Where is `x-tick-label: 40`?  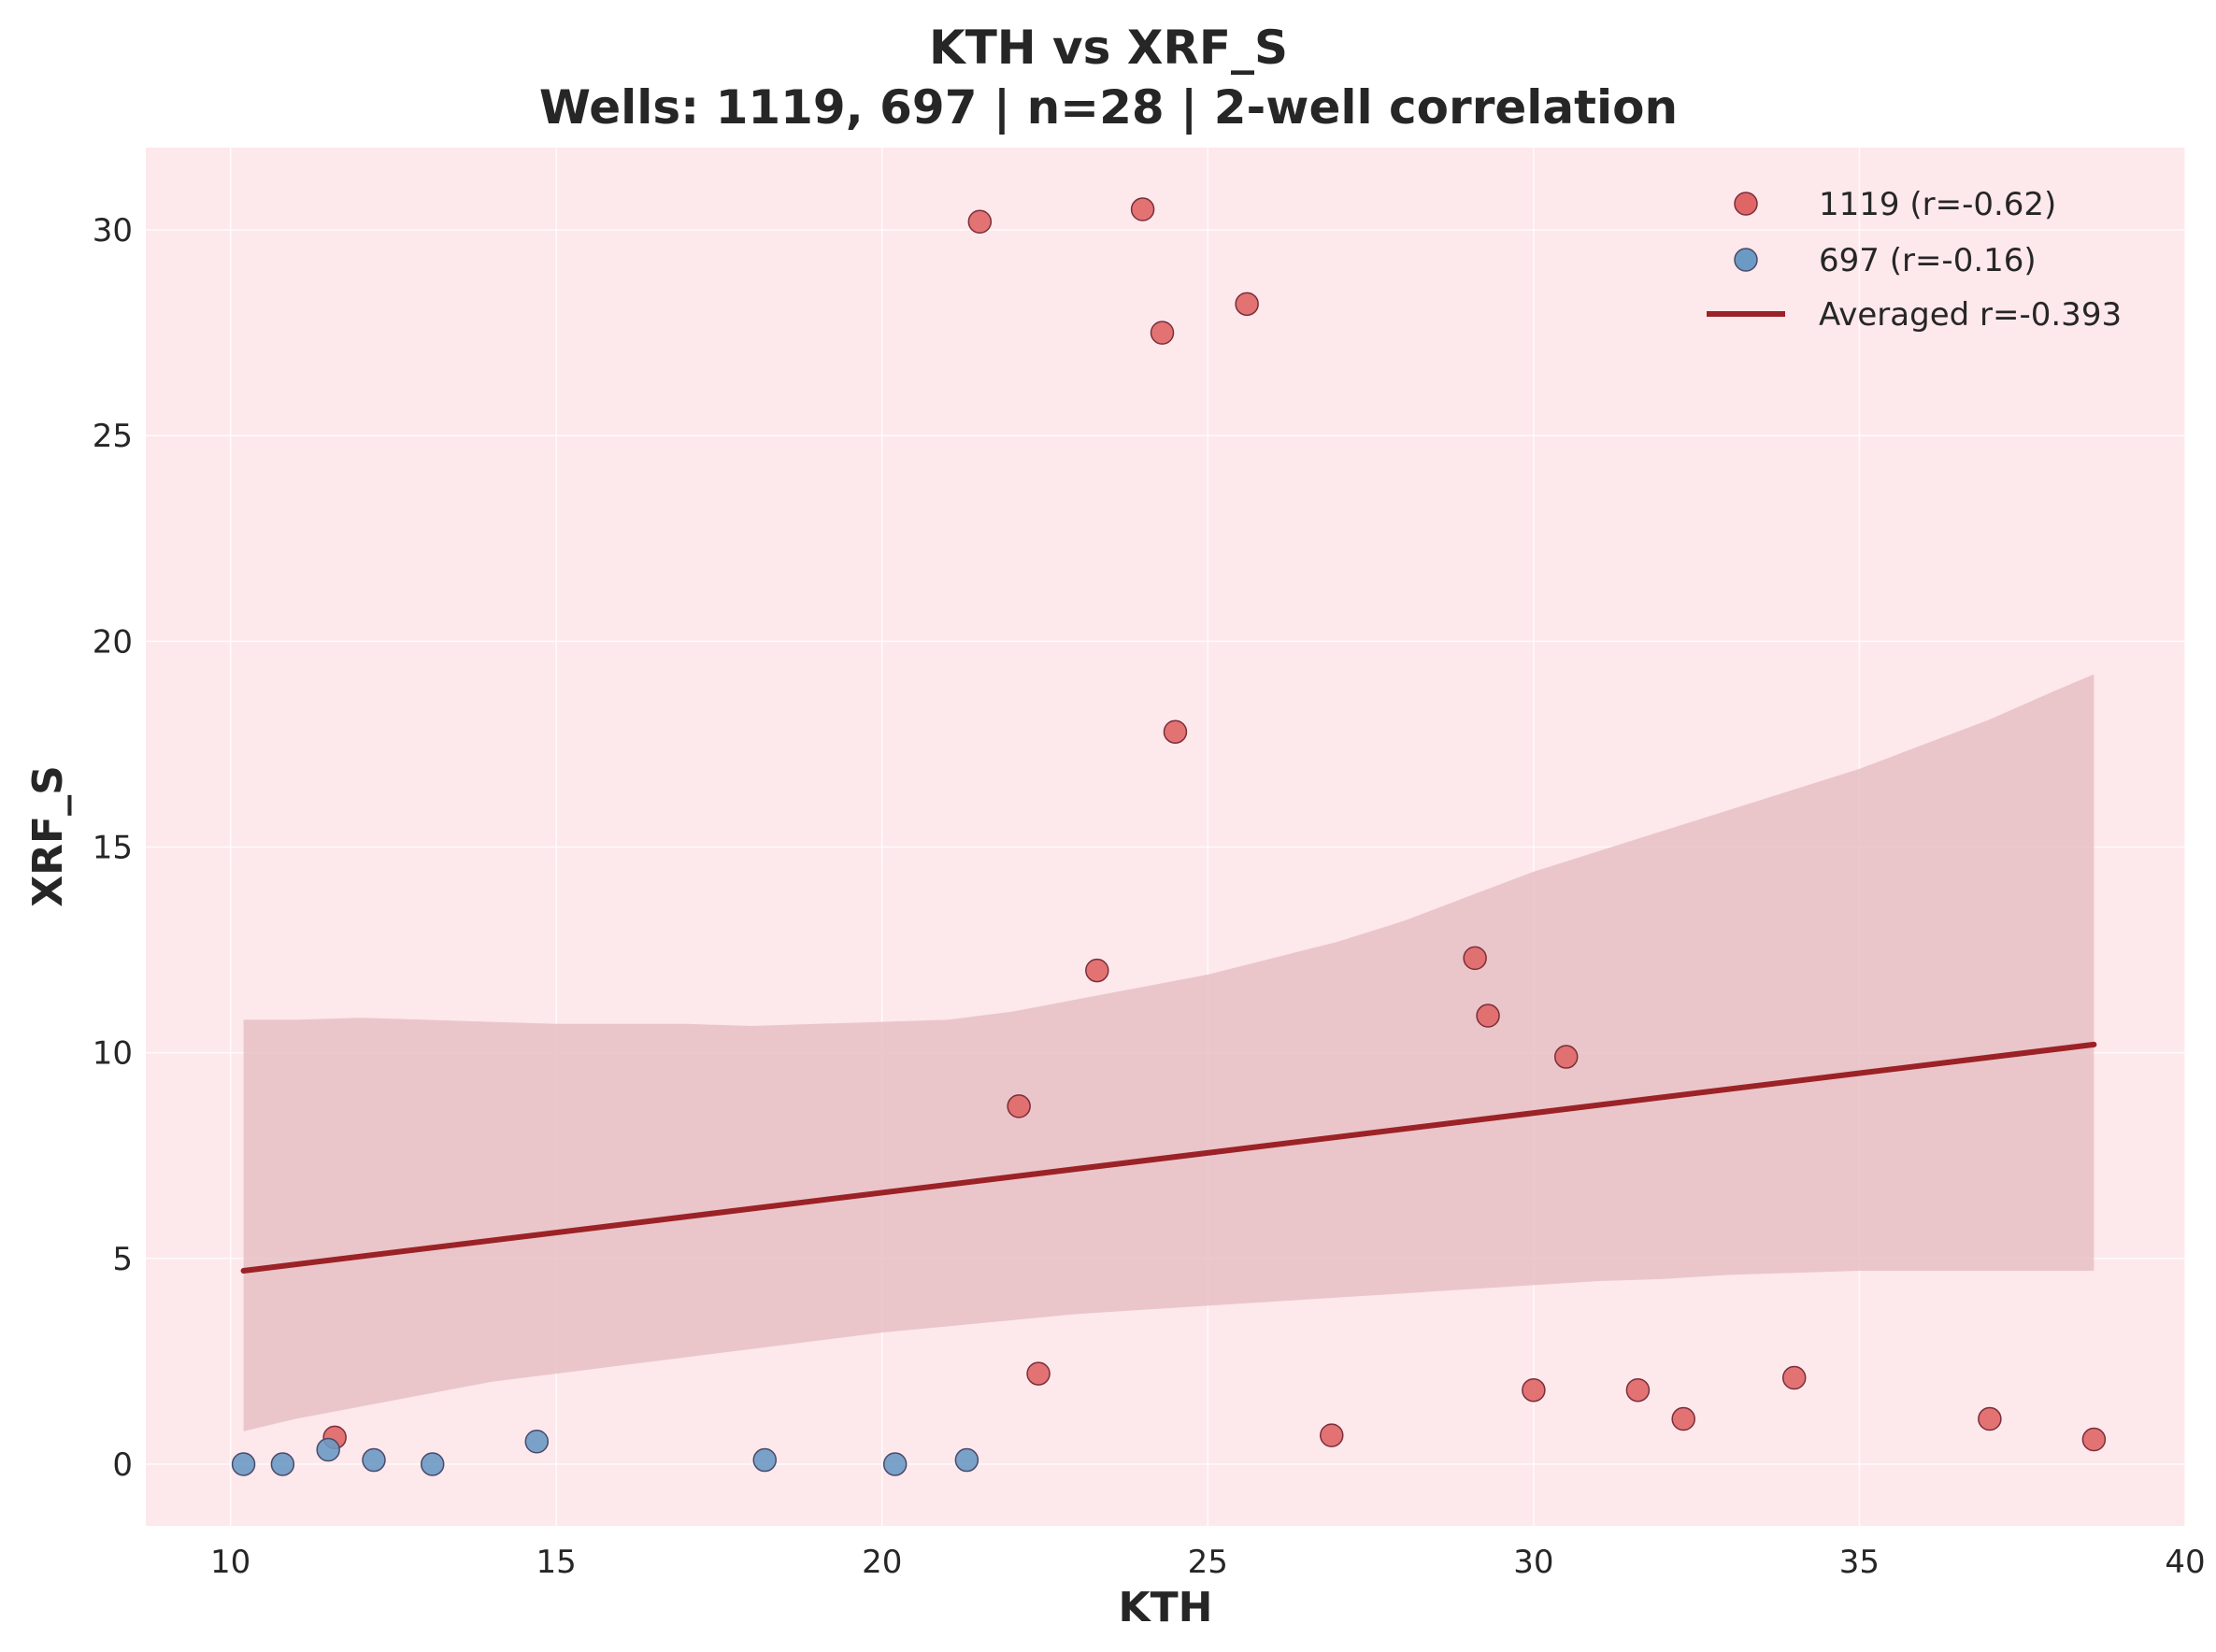
x-tick-label: 40 is located at coordinates (2185, 1563).